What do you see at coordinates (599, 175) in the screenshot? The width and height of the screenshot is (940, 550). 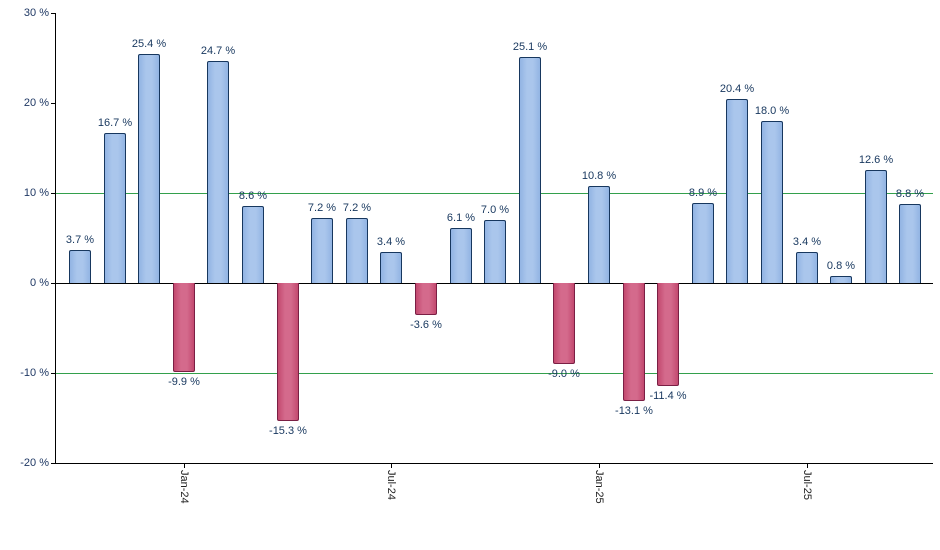 I see `bar-value-label-15: 10.8 %` at bounding box center [599, 175].